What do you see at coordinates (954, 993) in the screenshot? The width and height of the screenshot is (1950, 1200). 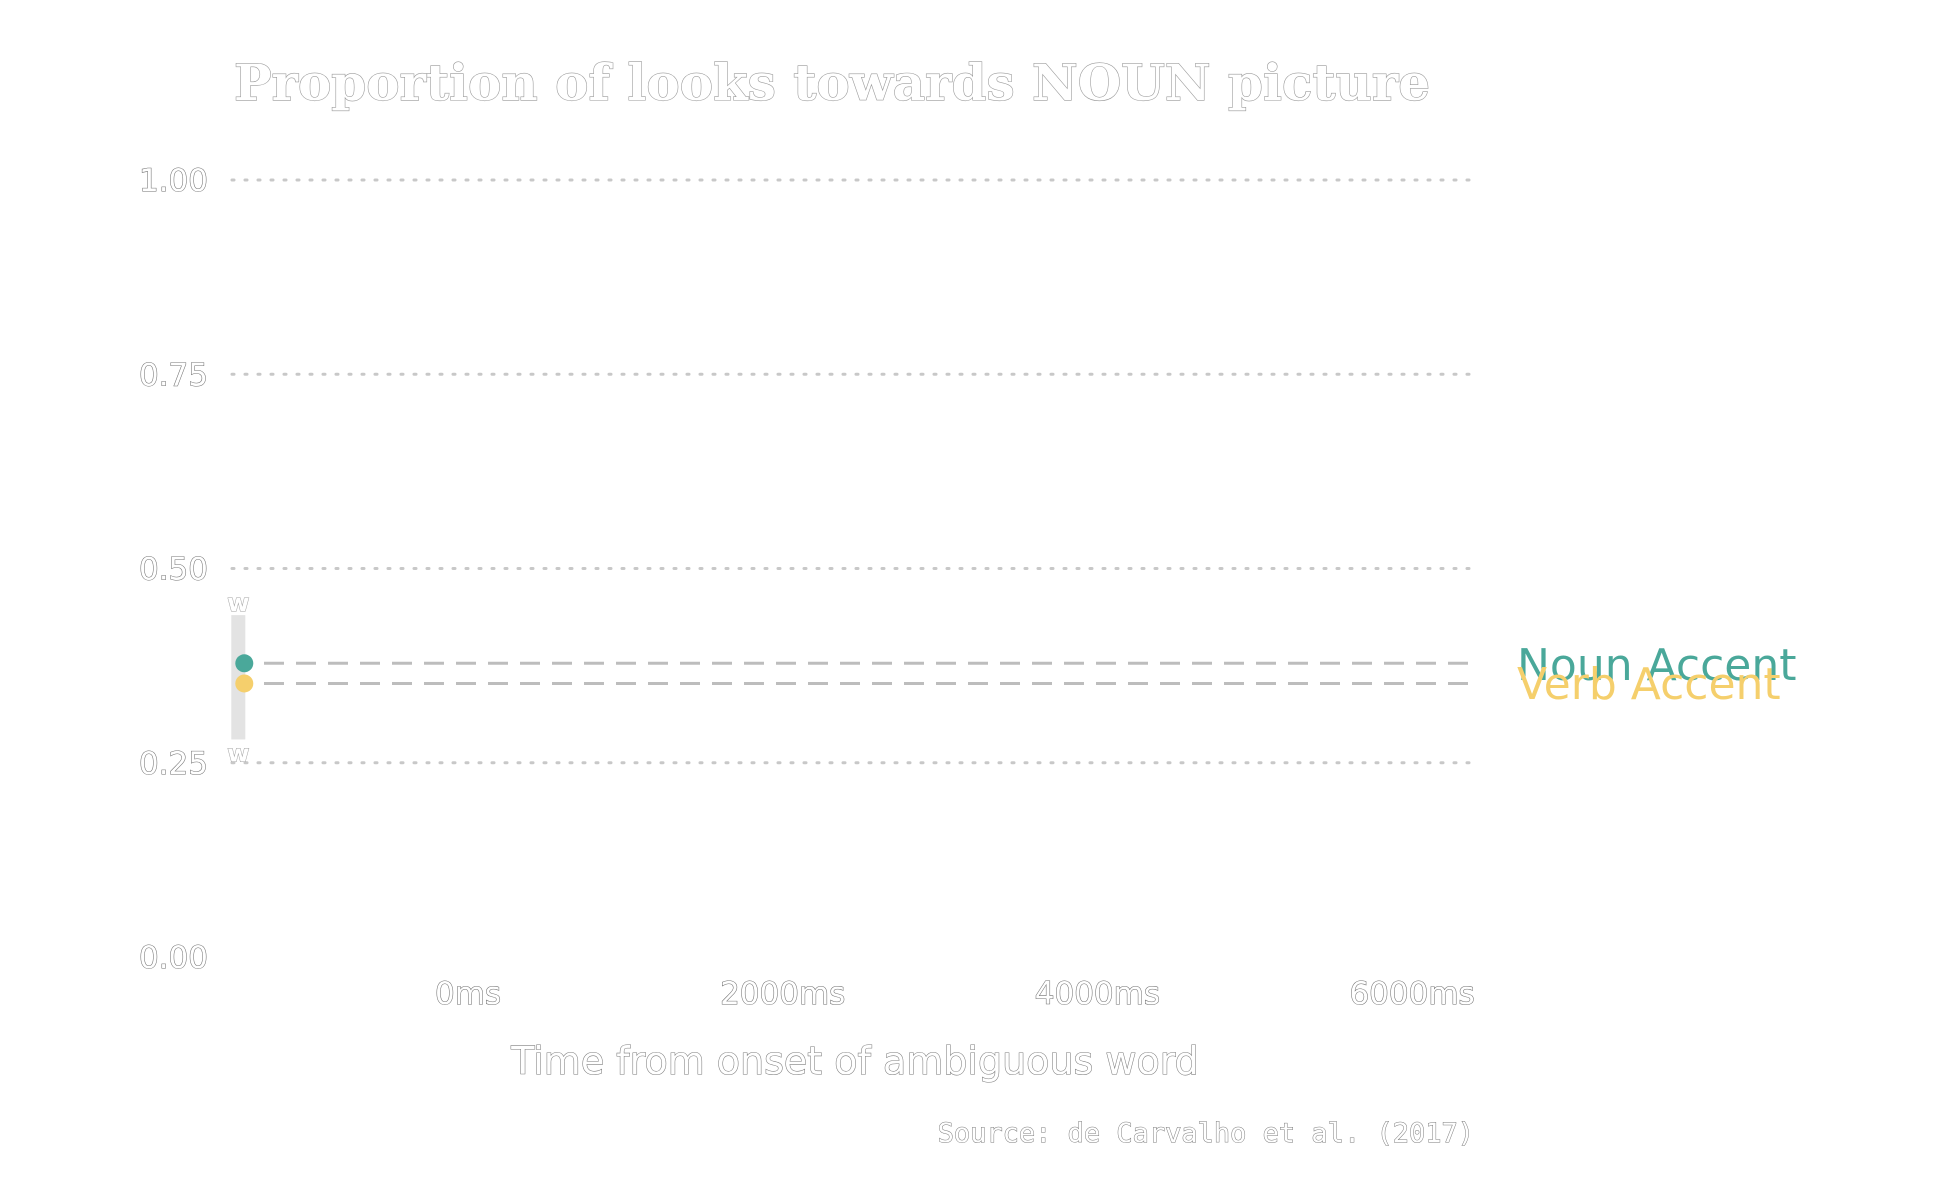 I see `x-axis-ticks: 0ms 2000ms 4000ms 6000ms` at bounding box center [954, 993].